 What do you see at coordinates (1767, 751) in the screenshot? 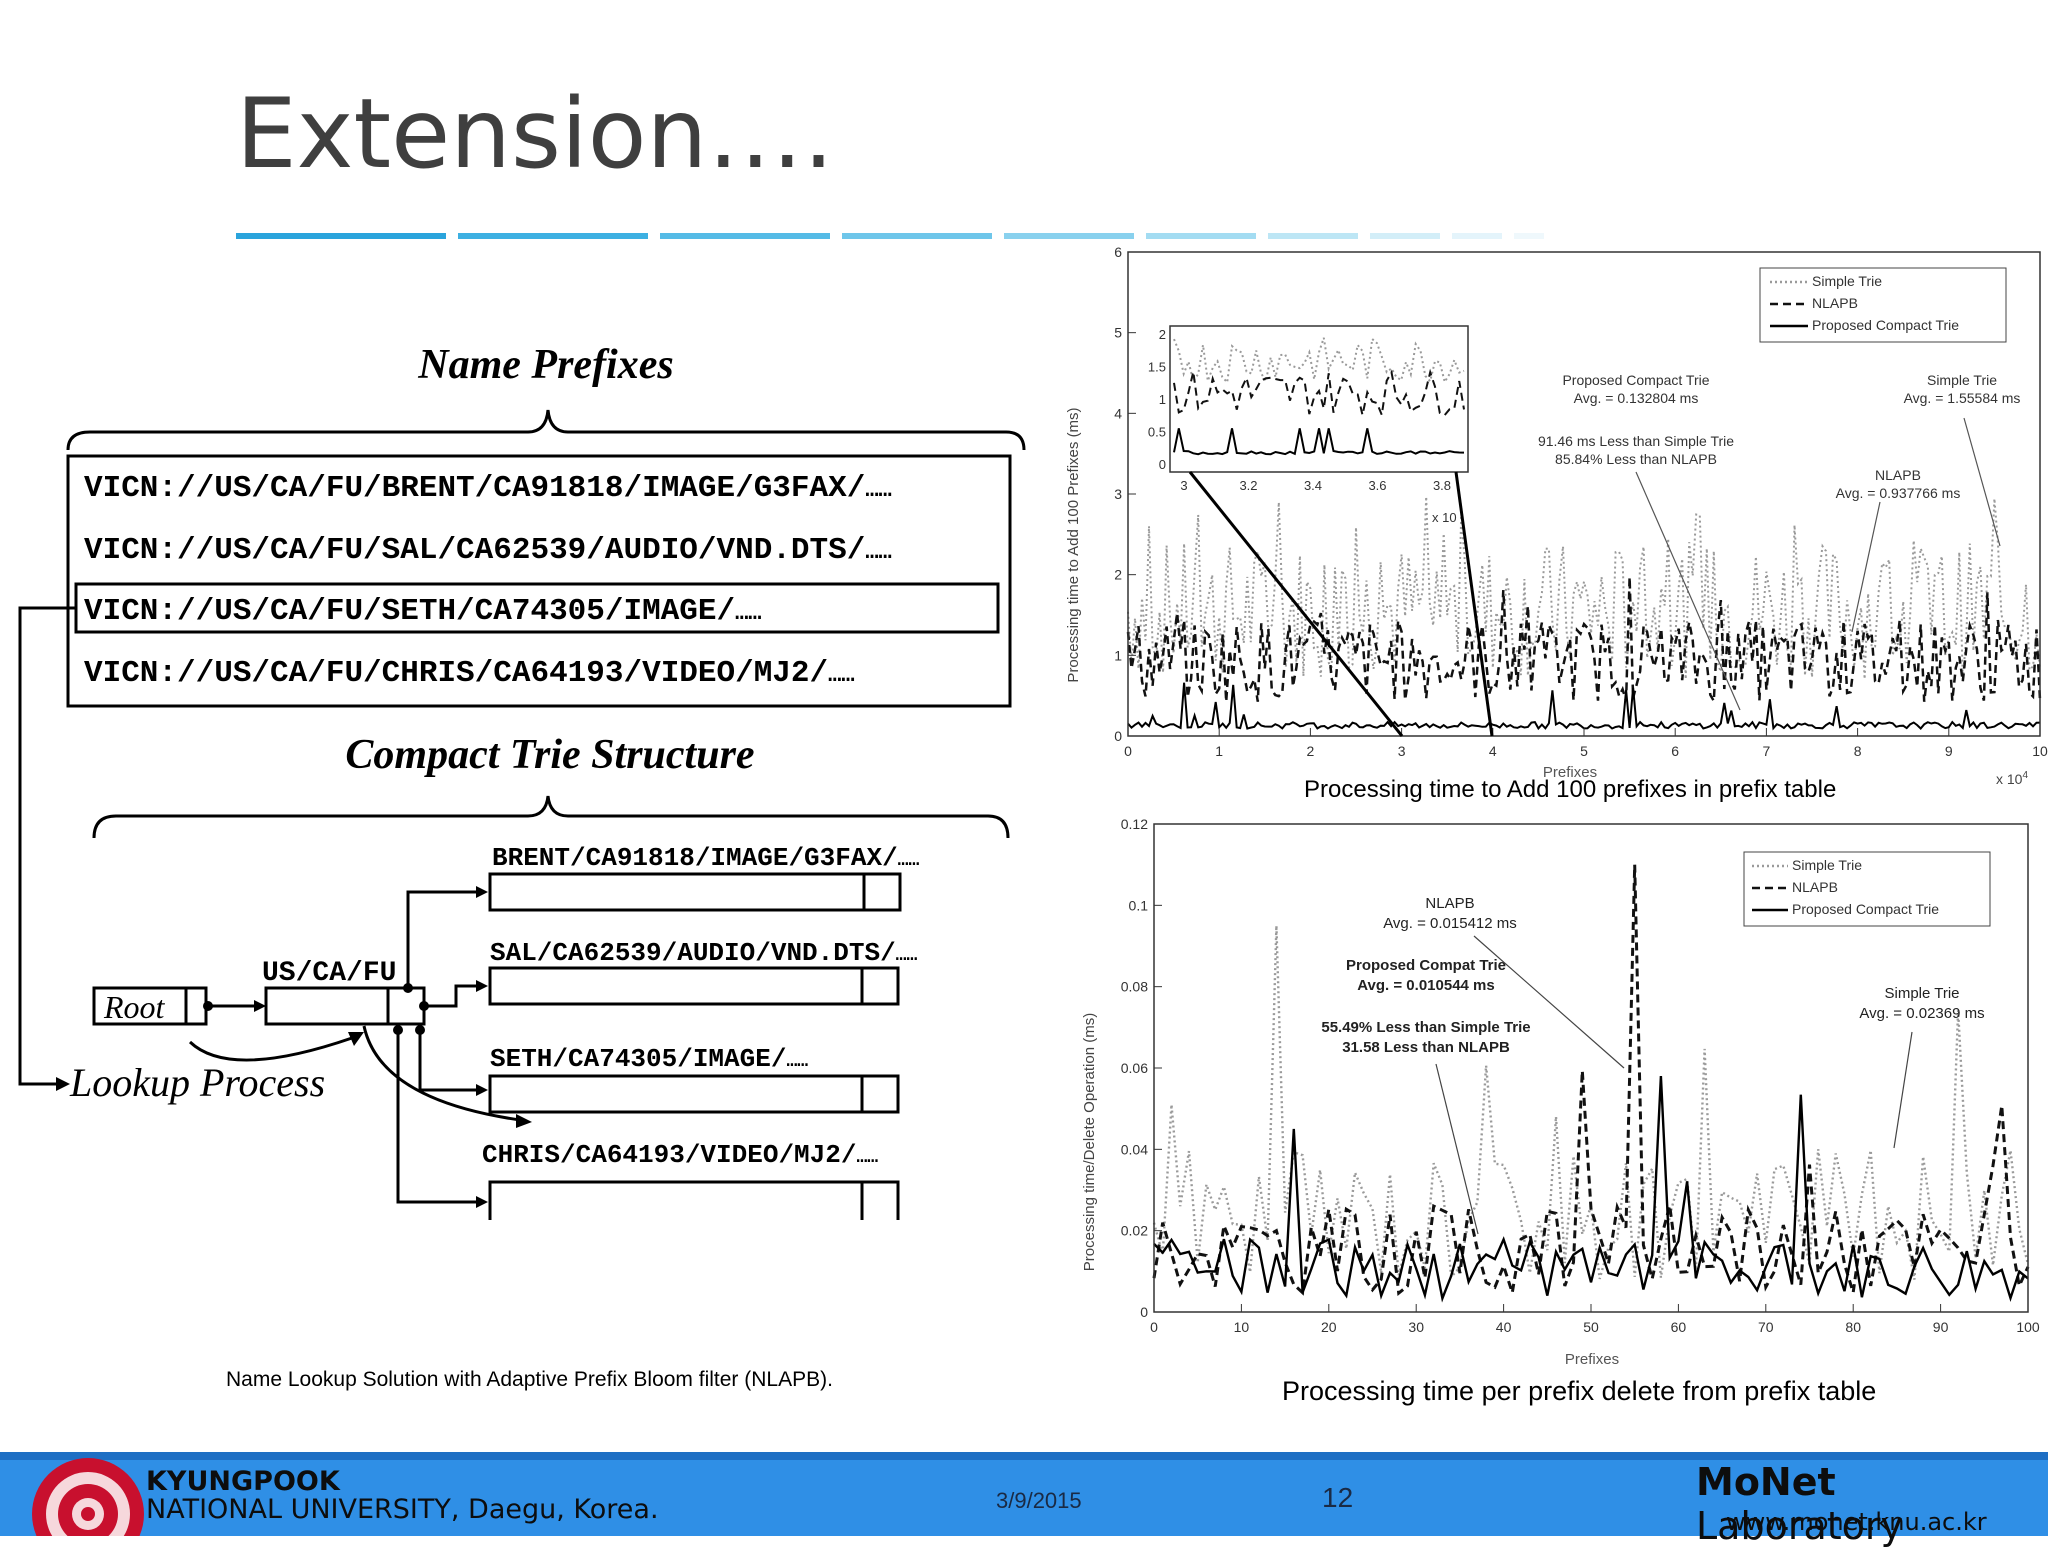
I see `x-tick-label: 7` at bounding box center [1767, 751].